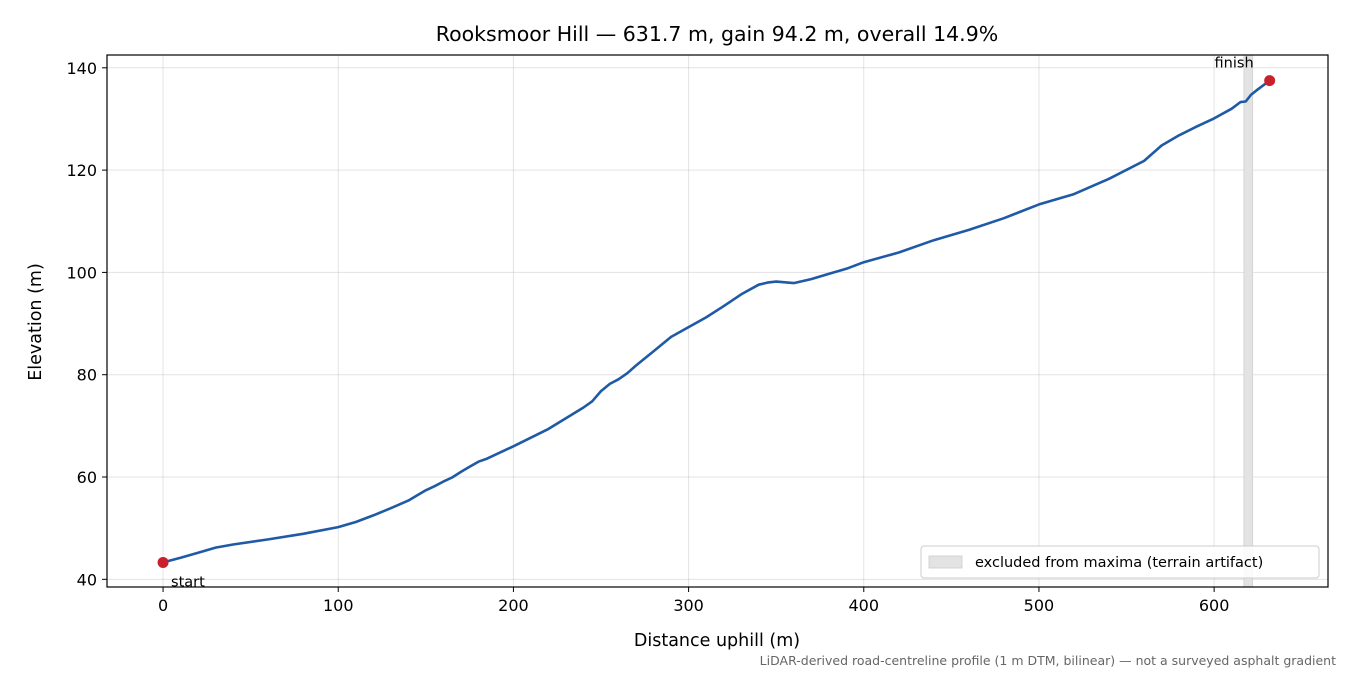 Image resolution: width=1350 pixels, height=675 pixels. Describe the element at coordinates (1039, 605) in the screenshot. I see `x-tick-label: 500` at that location.